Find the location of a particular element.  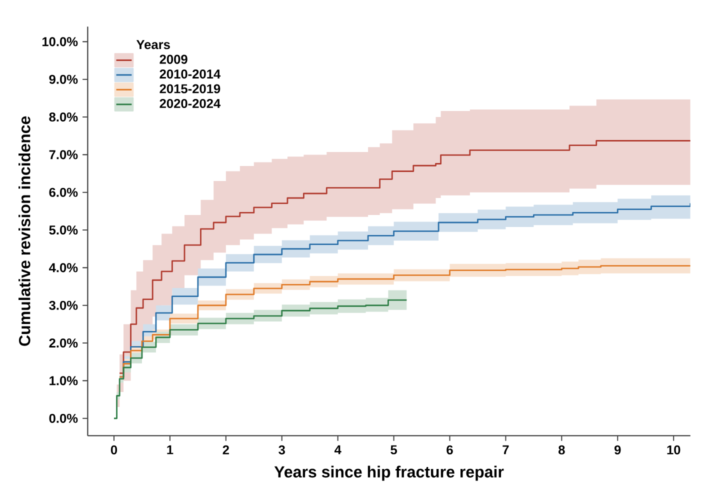

y-axis-title: Cumulative revision incidence is located at coordinates (24, 231).